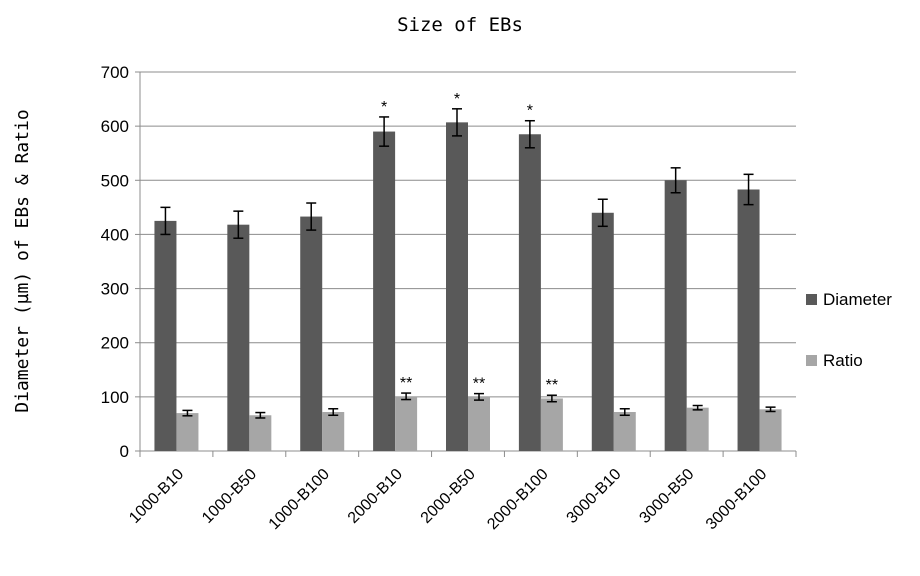  I want to click on y-tick-label-500: 500, so click(115, 180).